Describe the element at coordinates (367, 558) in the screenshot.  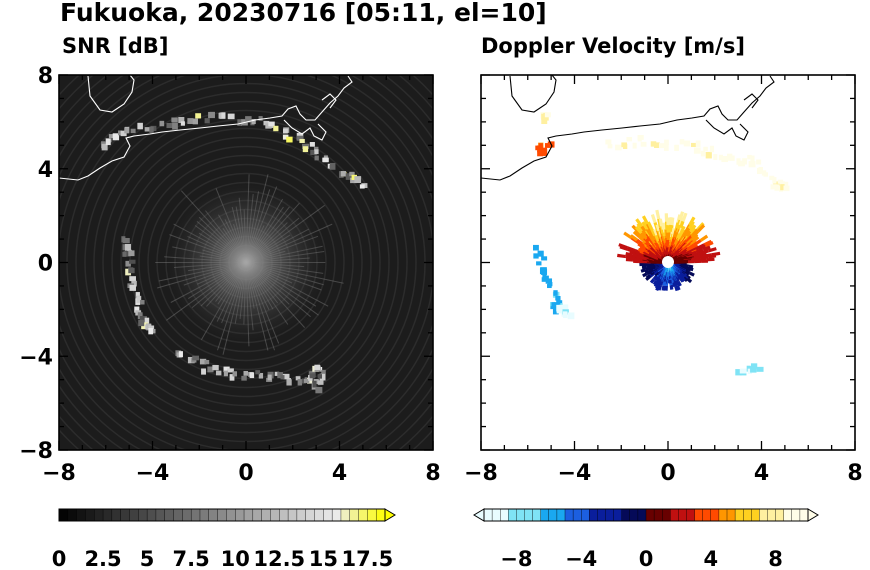
I see `snr-colorbar-tick-label: 17.5` at that location.